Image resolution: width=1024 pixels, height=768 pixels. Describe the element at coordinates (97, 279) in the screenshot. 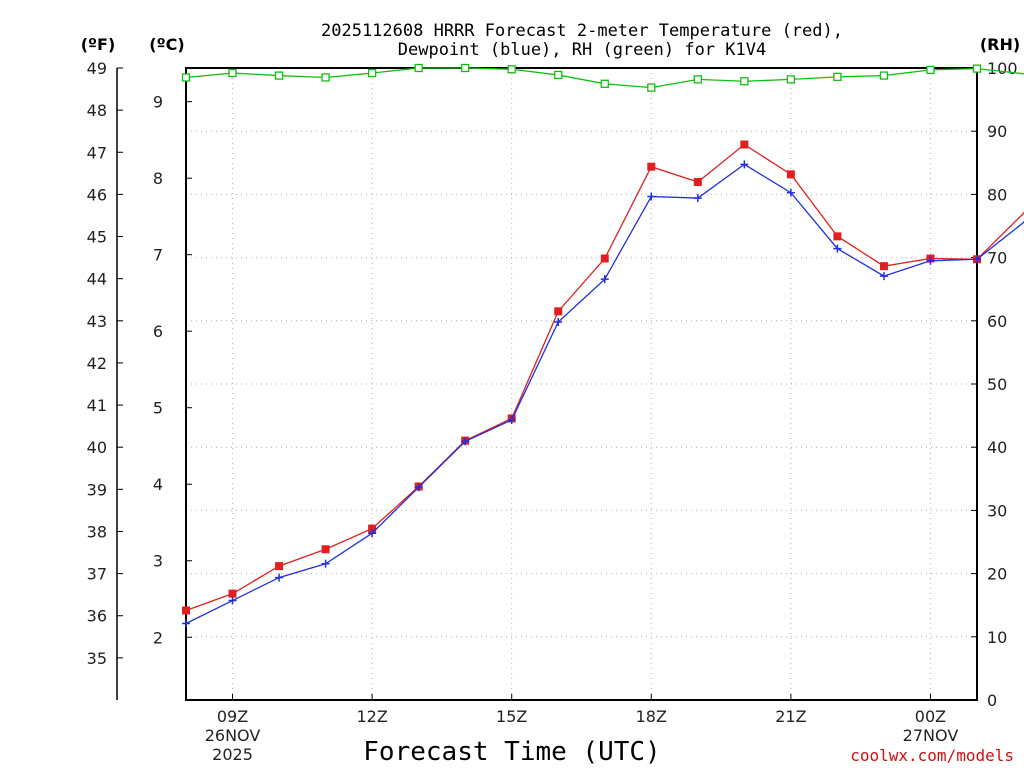

I see `fahrenheit-tick-label: 44` at that location.